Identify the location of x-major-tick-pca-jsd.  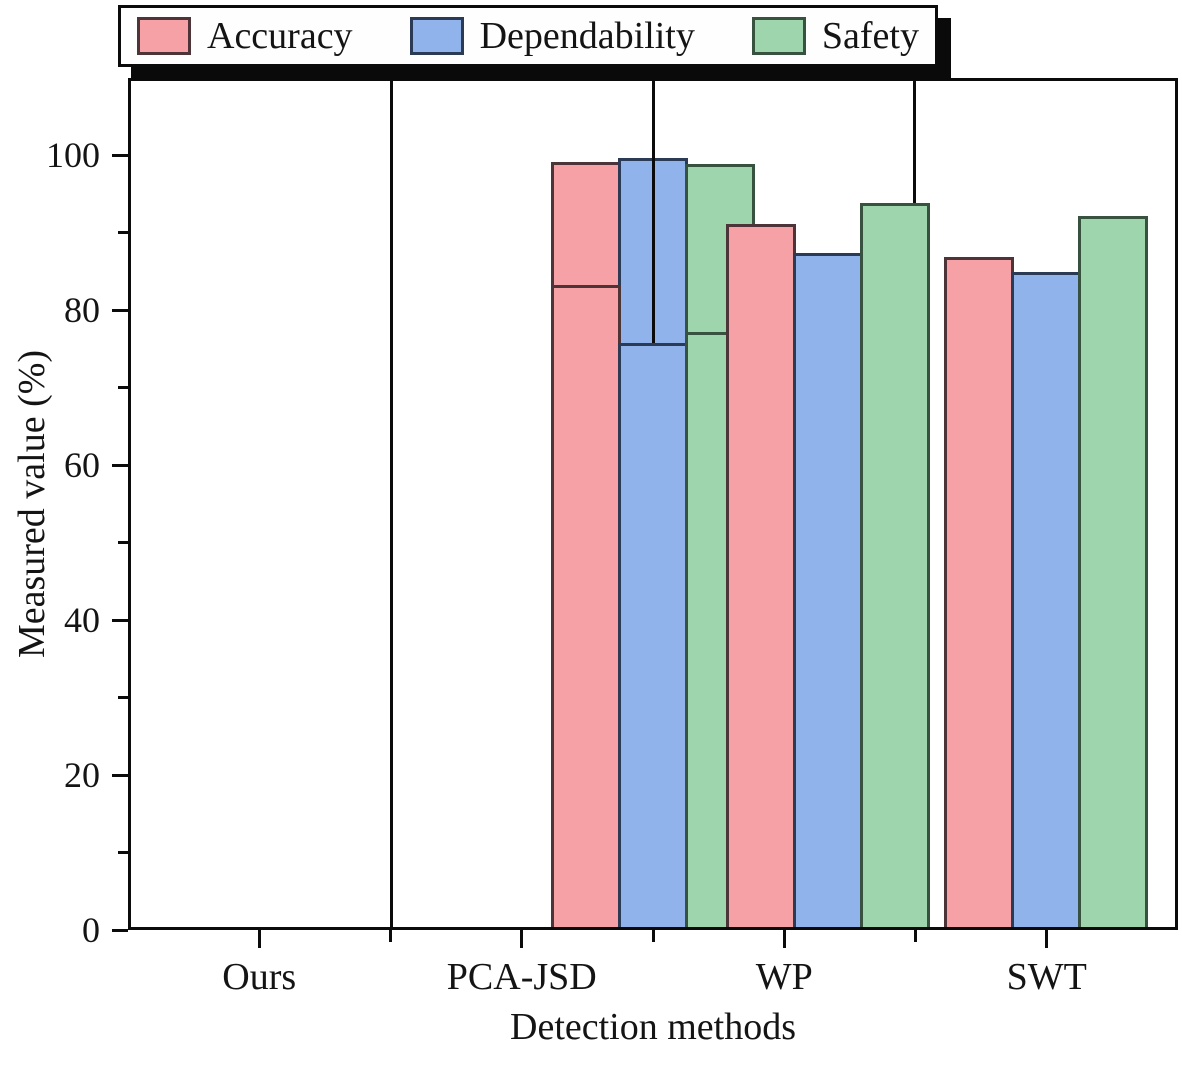
(522, 939).